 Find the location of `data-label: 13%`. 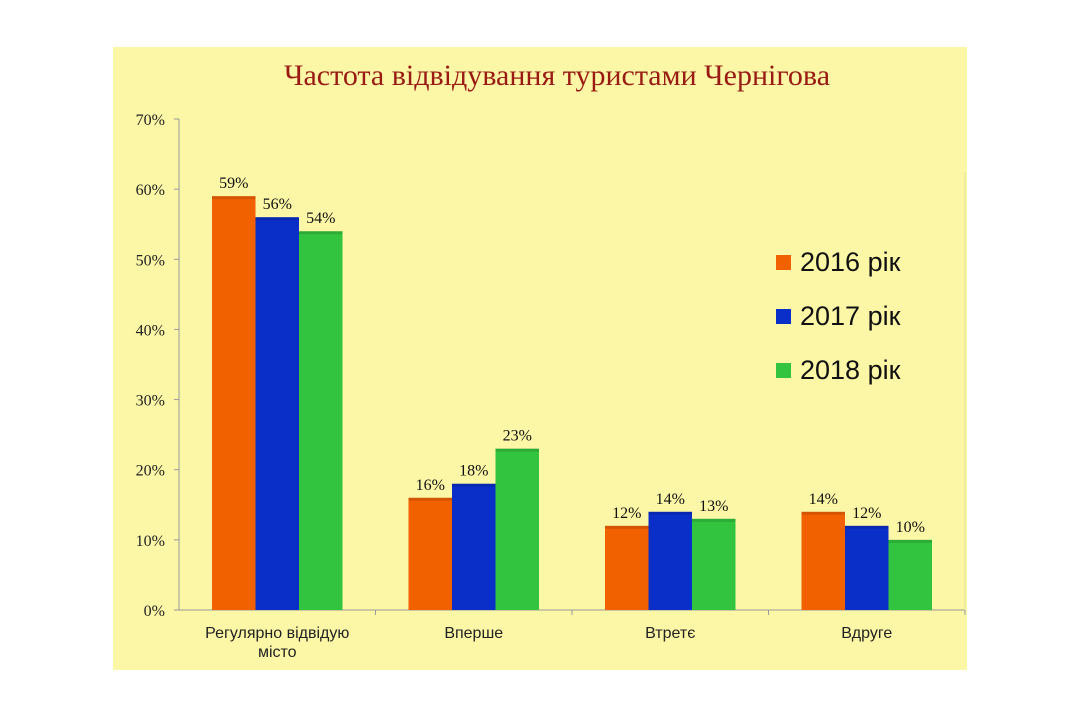

data-label: 13% is located at coordinates (713, 506).